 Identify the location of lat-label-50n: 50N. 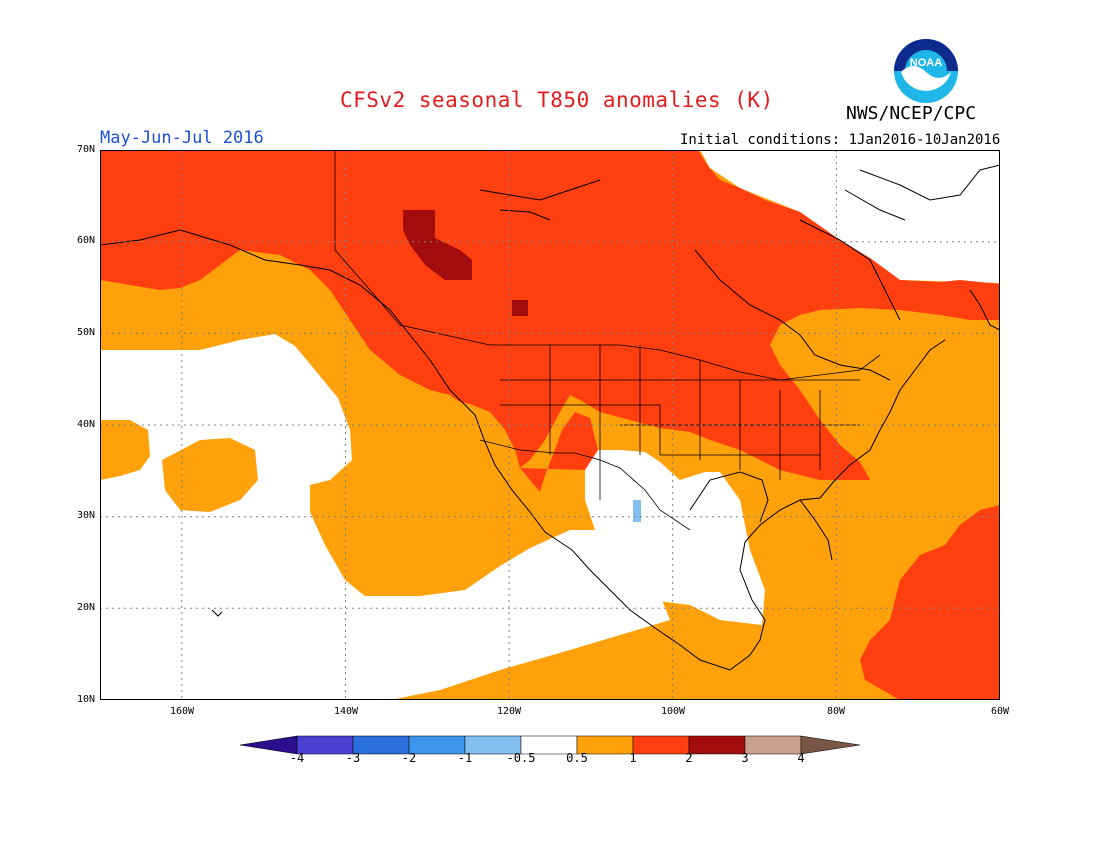
(85, 332).